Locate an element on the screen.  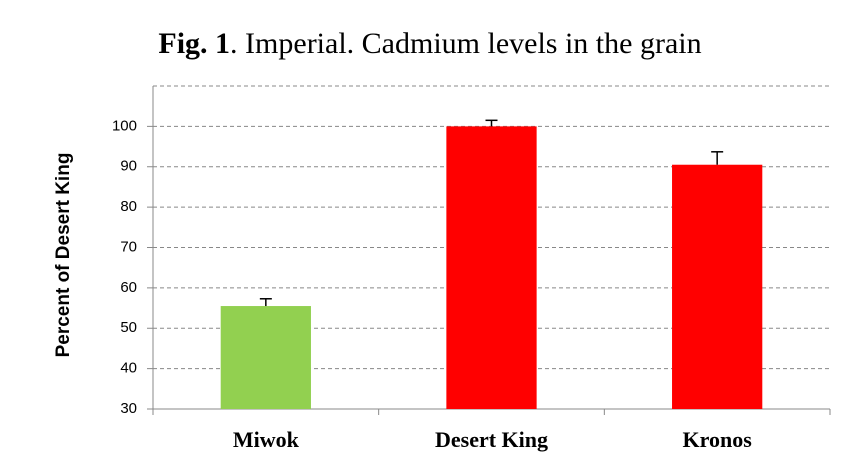
y-tick-label: 100 is located at coordinates (124, 125).